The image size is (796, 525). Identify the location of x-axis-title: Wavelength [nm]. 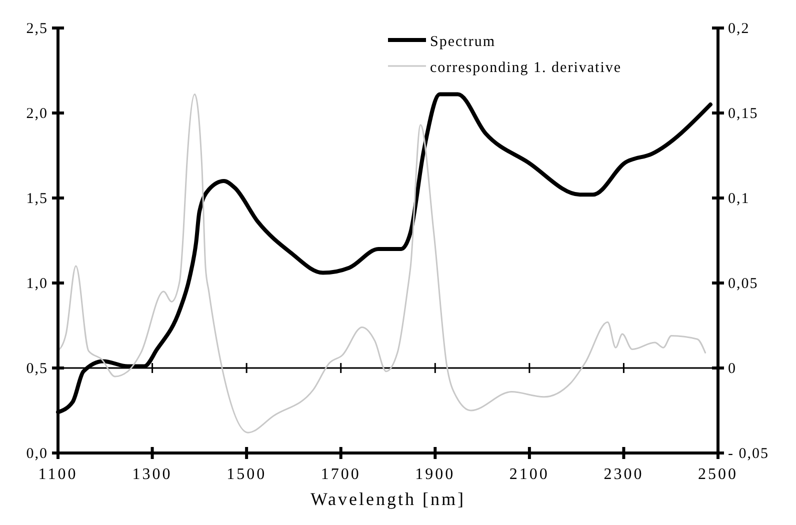
(388, 499).